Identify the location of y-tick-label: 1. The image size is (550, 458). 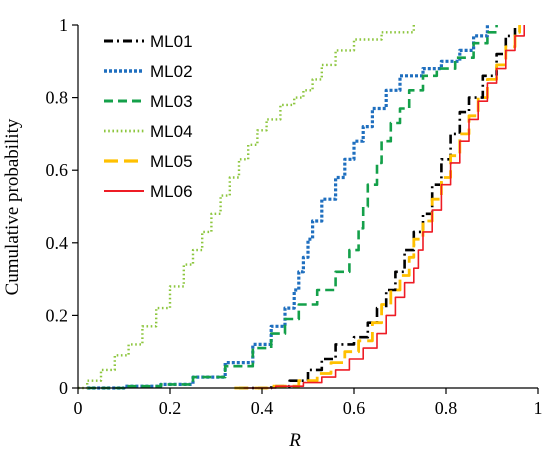
(63, 25).